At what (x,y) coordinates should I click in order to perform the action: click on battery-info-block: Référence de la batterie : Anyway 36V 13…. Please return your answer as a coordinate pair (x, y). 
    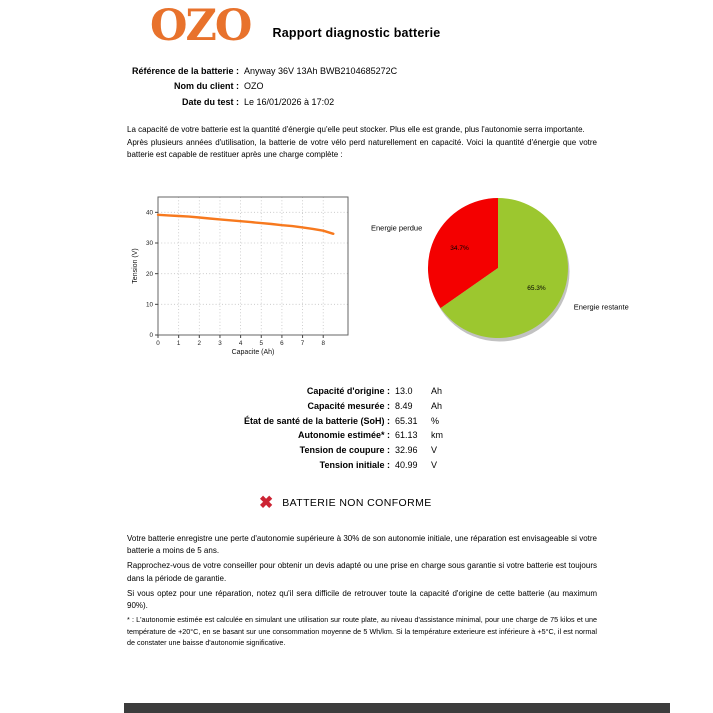
    Looking at the image, I should click on (262, 87).